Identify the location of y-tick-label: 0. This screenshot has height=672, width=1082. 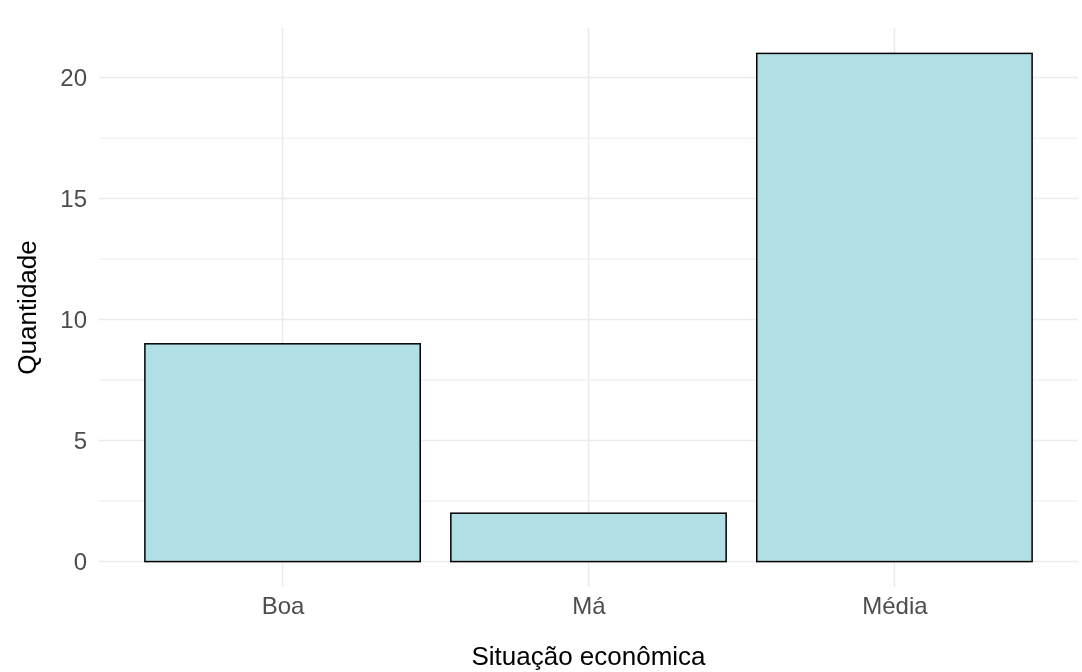
(80, 561).